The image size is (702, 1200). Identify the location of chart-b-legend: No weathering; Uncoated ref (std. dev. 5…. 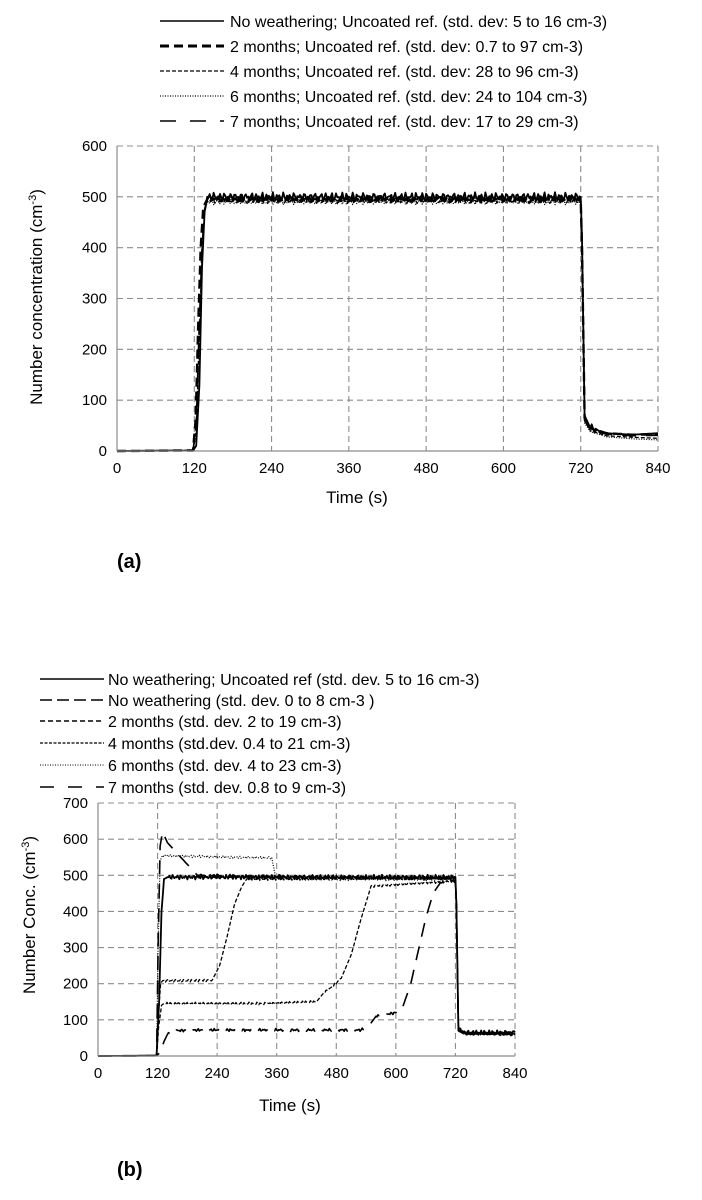
(259, 734).